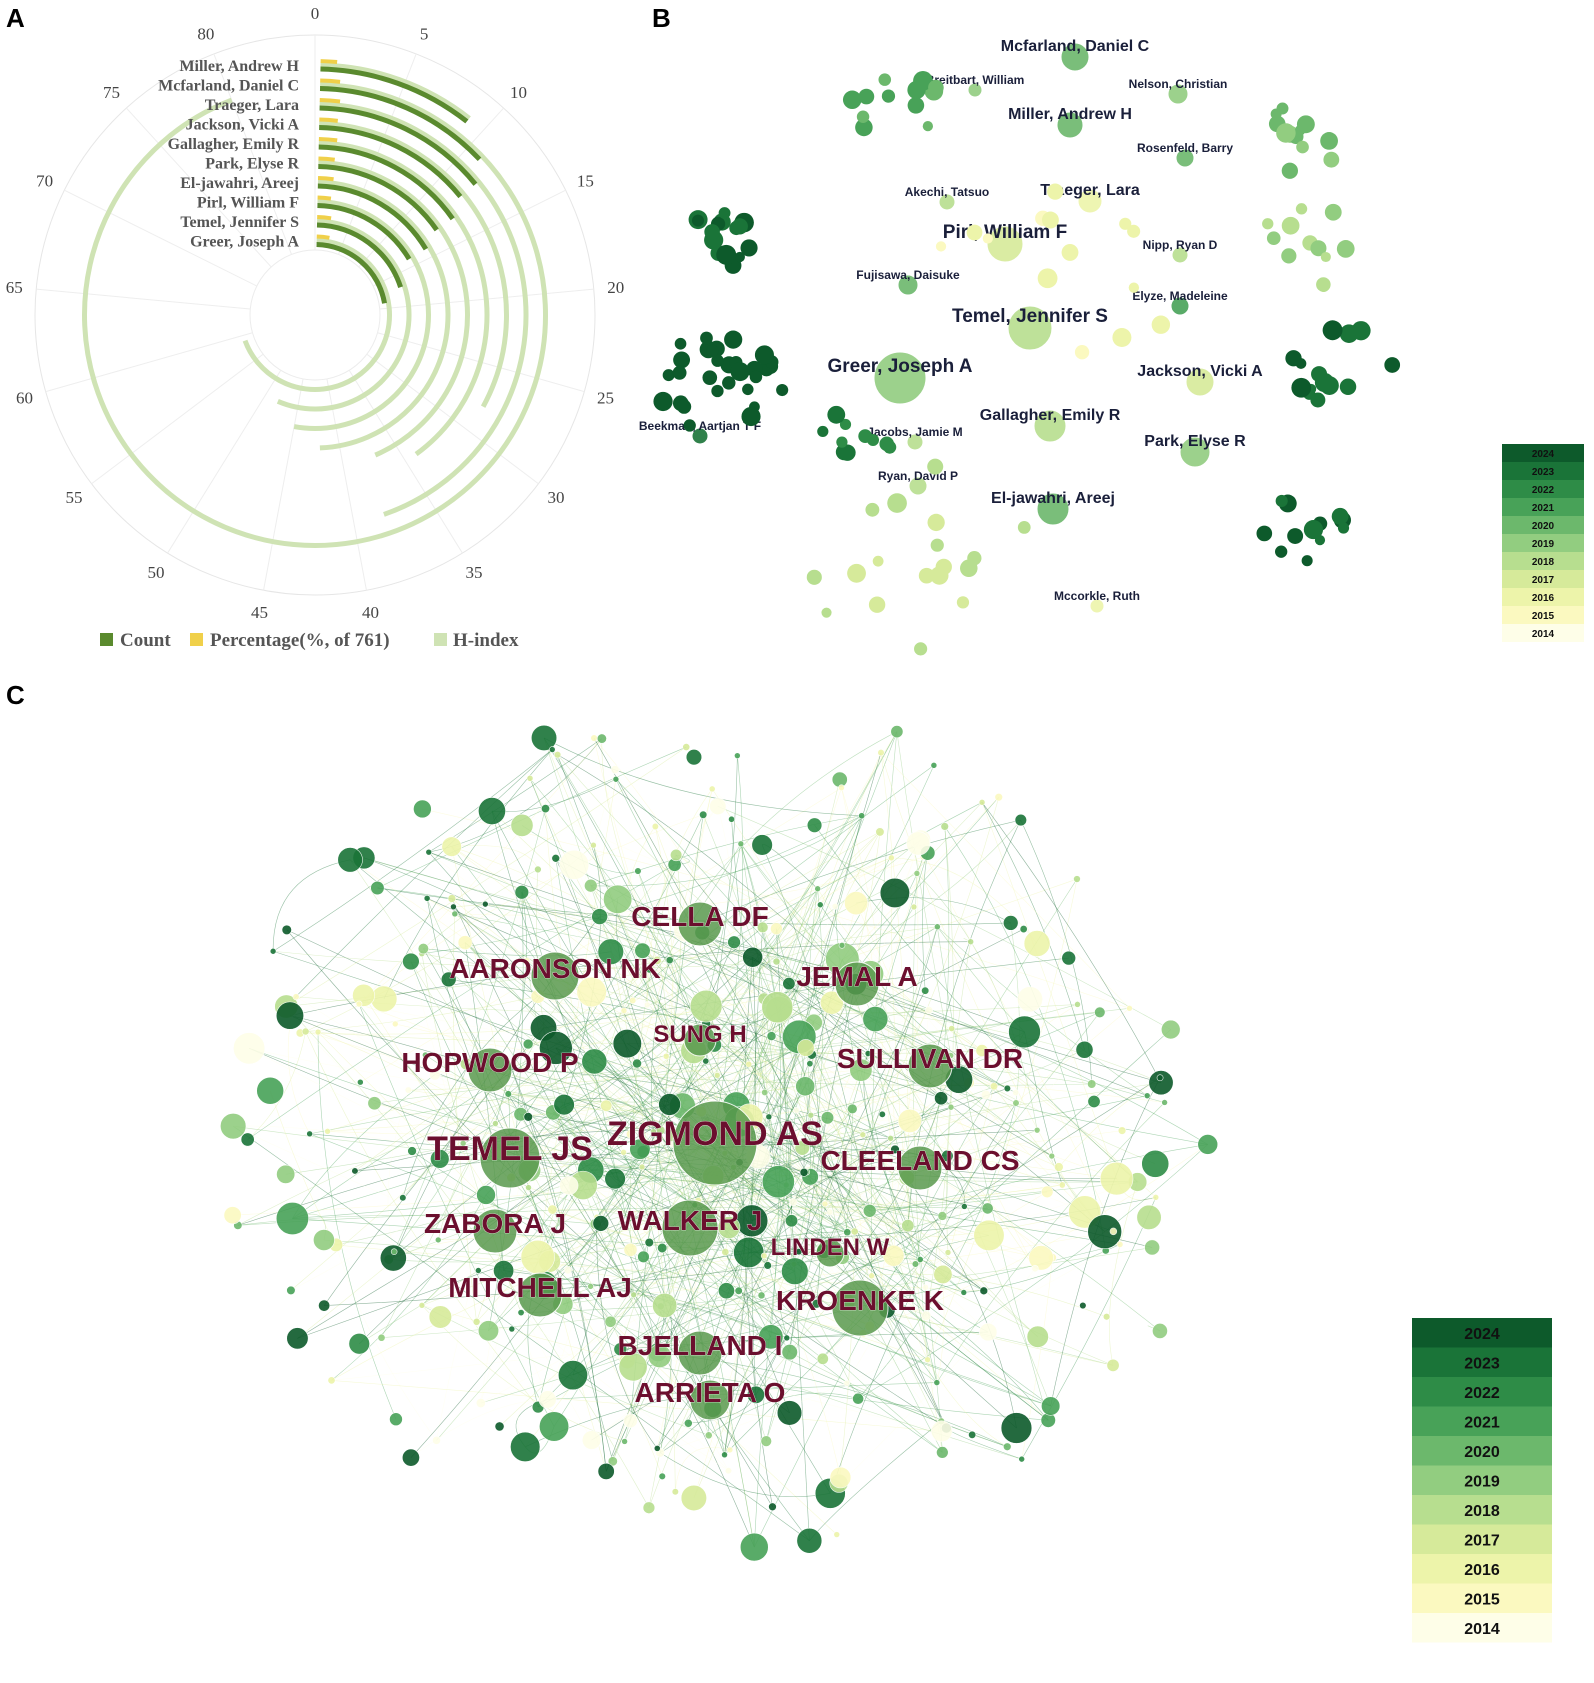 This screenshot has height=1683, width=1594. I want to click on angular-tick-label: 35, so click(473, 572).